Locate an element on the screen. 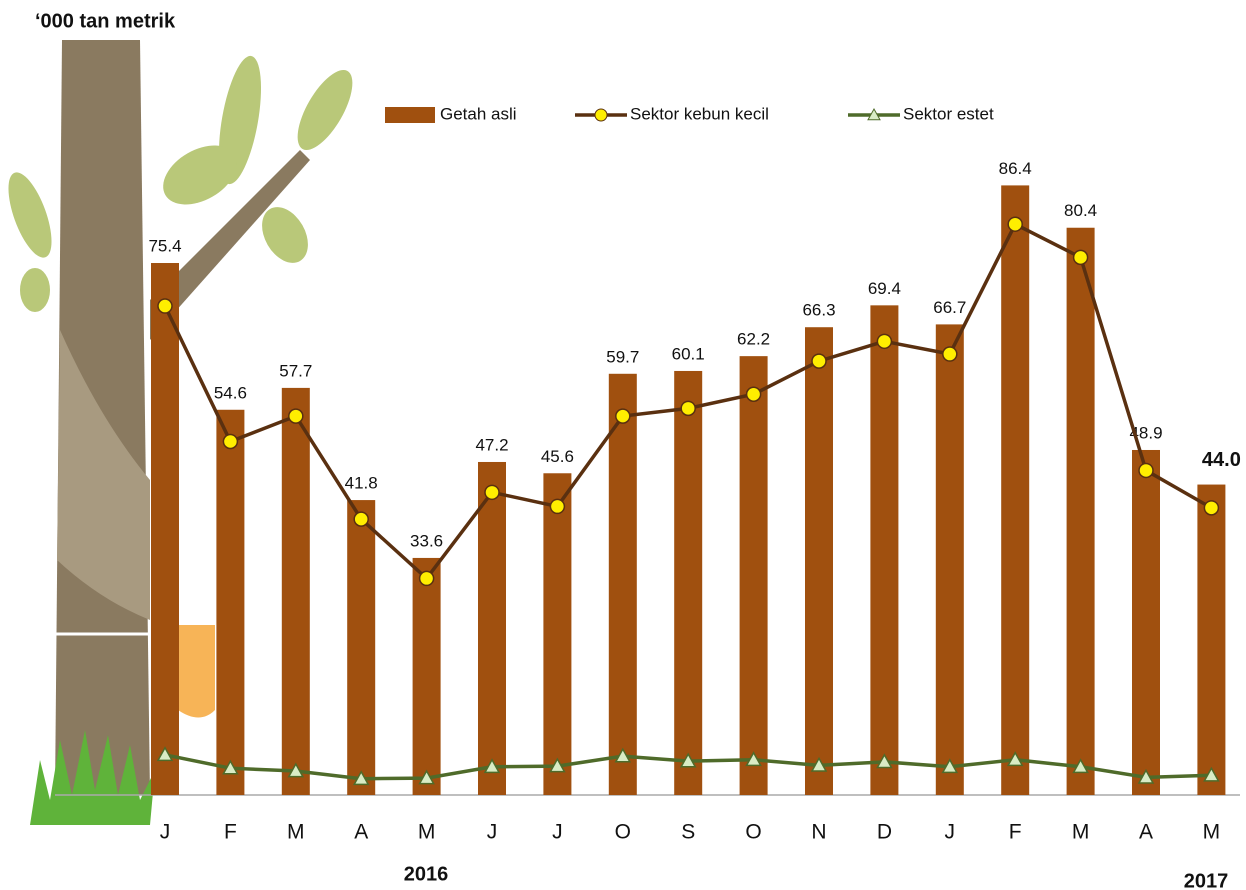  value-label: 66.3 is located at coordinates (818, 310).